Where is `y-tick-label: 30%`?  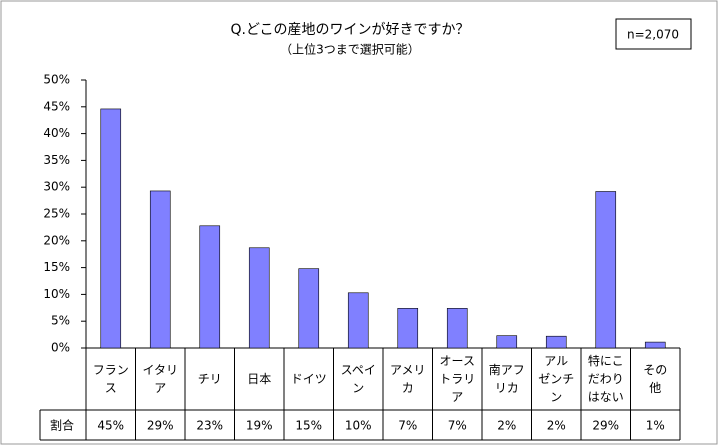
y-tick-label: 30% is located at coordinates (56, 187).